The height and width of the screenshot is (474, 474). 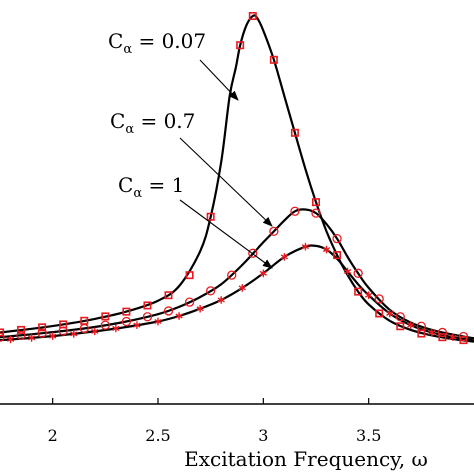 I want to click on x-tick-label: 2.5, so click(x=157, y=435).